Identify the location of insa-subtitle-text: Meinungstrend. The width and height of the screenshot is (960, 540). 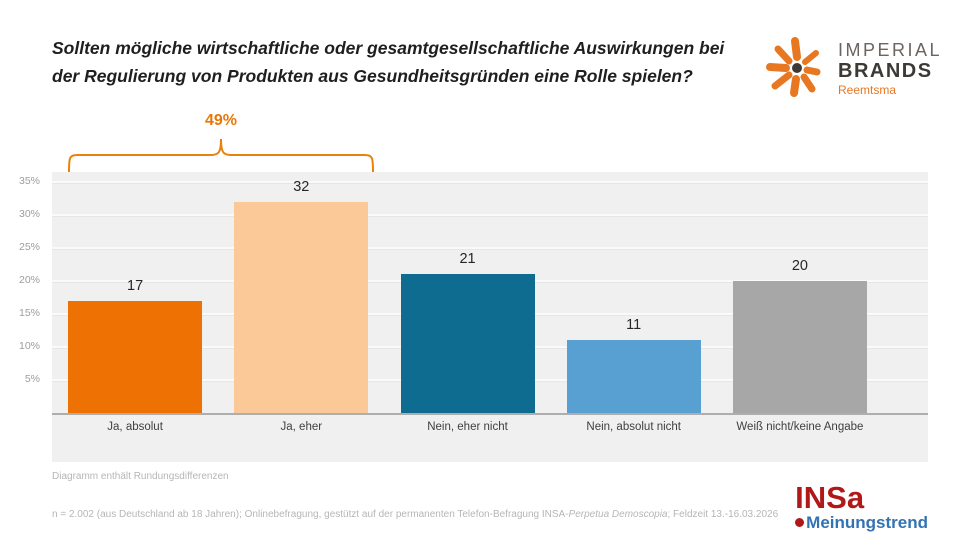
(867, 522).